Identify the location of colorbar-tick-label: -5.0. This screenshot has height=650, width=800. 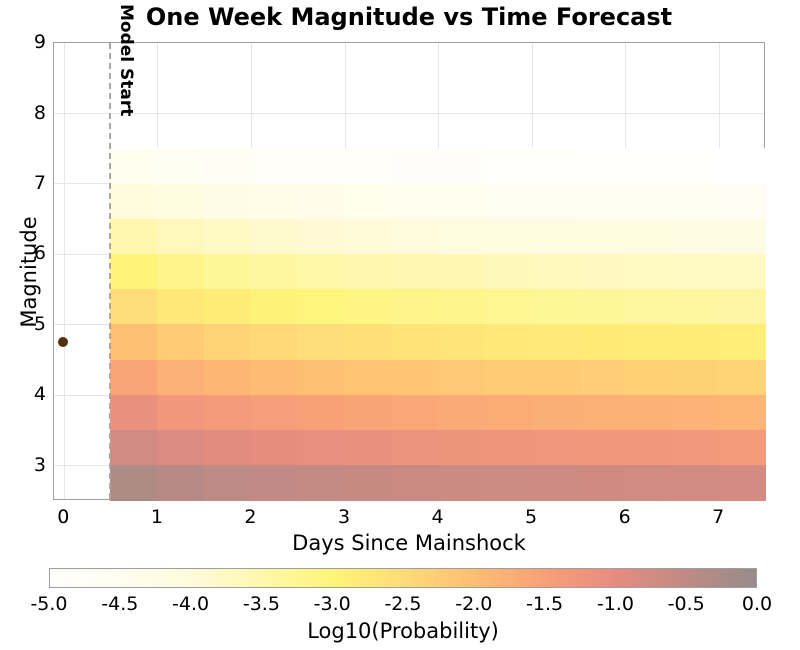
(49, 604).